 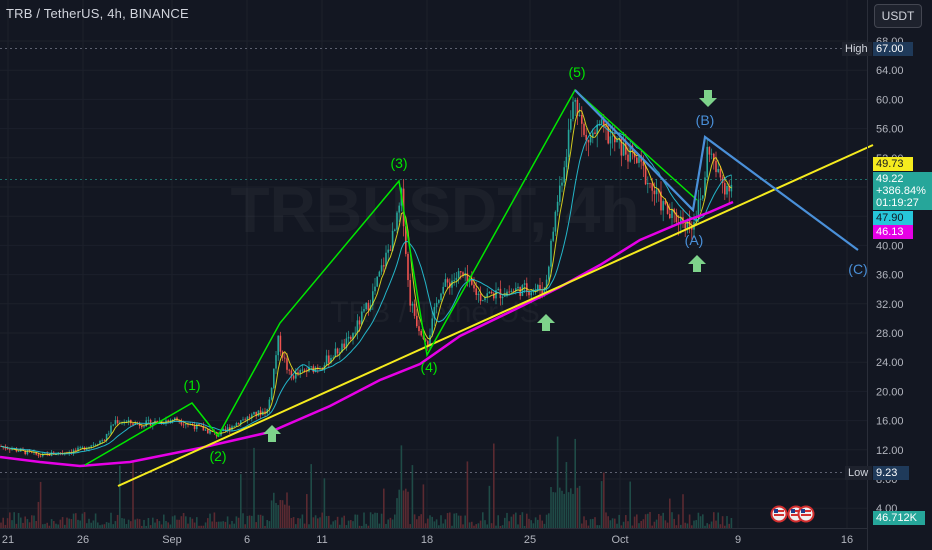 I want to click on flag-canton, so click(x=793, y=511).